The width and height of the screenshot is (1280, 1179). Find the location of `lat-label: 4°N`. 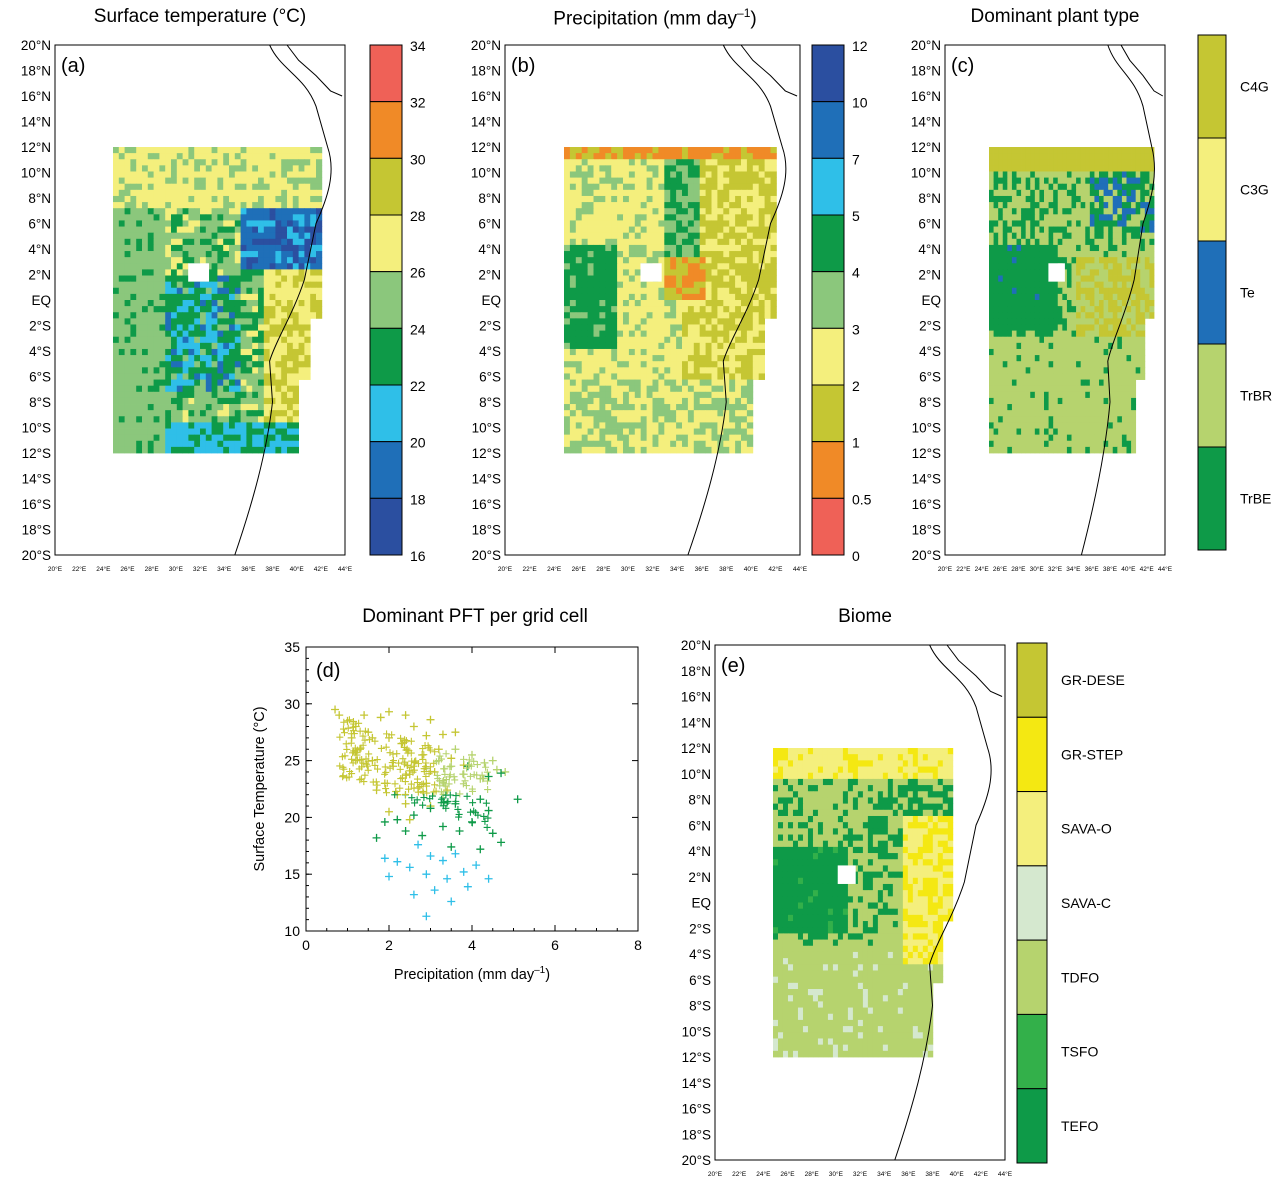

lat-label: 4°N is located at coordinates (489, 249).